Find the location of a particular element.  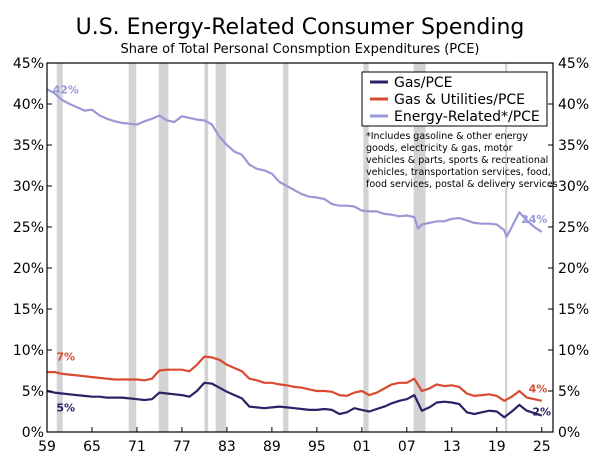

y-tick-label-left: 10% is located at coordinates (28, 351).